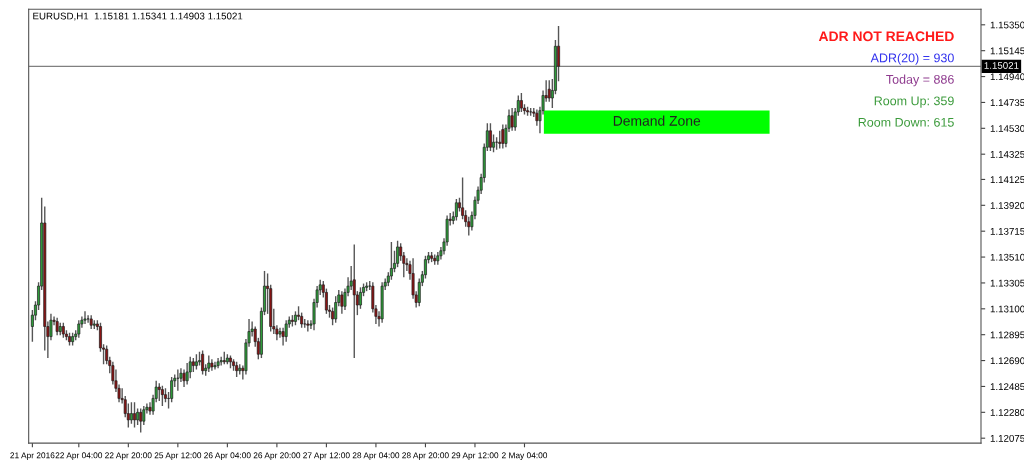  What do you see at coordinates (920, 80) in the screenshot?
I see `annotation: Today = 886` at bounding box center [920, 80].